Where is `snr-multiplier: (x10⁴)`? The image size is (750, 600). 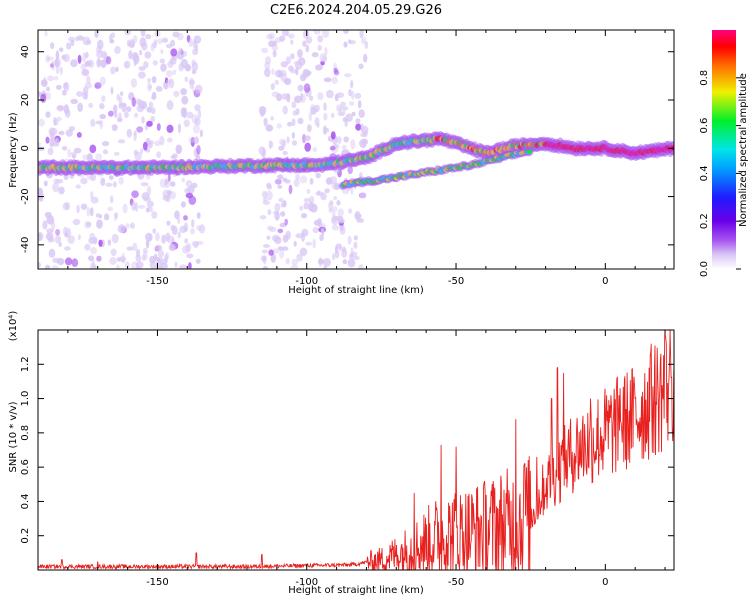
snr-multiplier: (x10⁴) is located at coordinates (13, 326).